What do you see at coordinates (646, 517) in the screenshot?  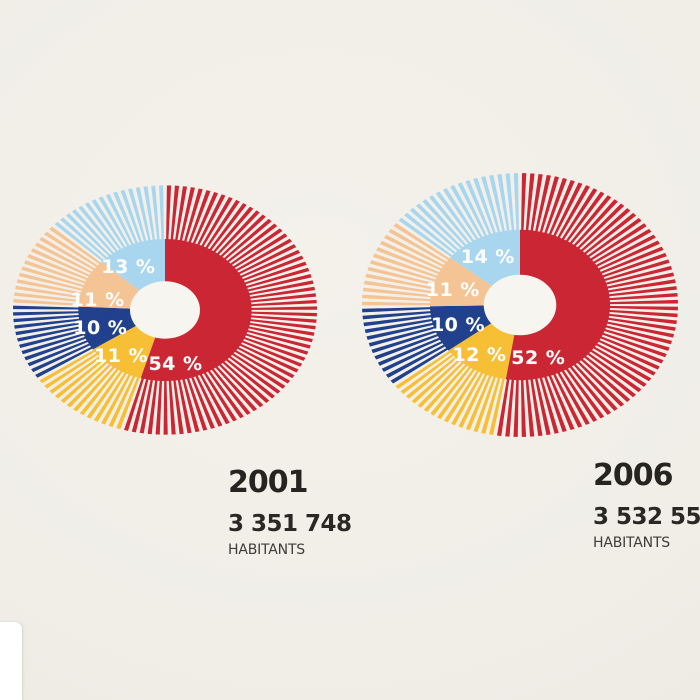 I see `population-count: 3 532 55` at bounding box center [646, 517].